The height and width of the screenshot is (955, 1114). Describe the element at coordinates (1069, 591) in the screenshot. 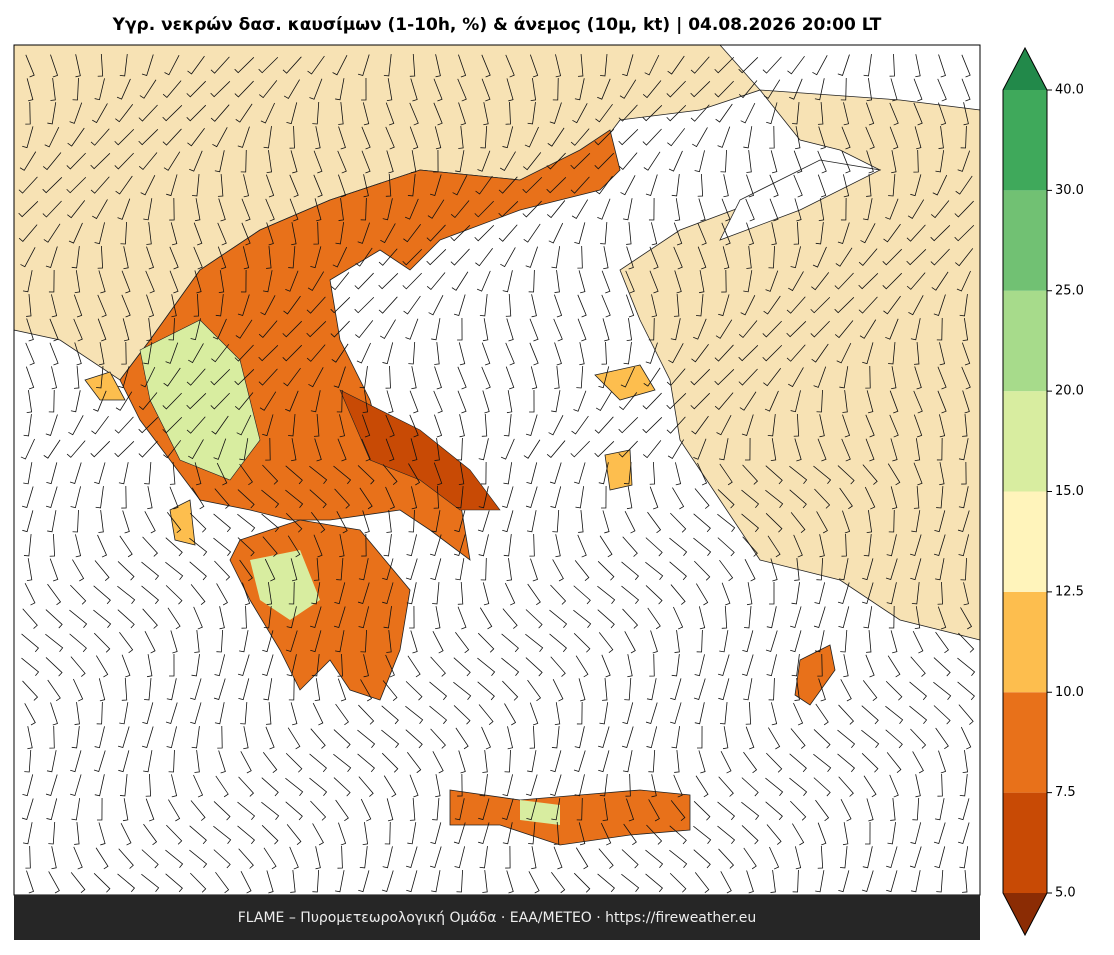

I see `colorbar-tick-label: 12.5` at that location.